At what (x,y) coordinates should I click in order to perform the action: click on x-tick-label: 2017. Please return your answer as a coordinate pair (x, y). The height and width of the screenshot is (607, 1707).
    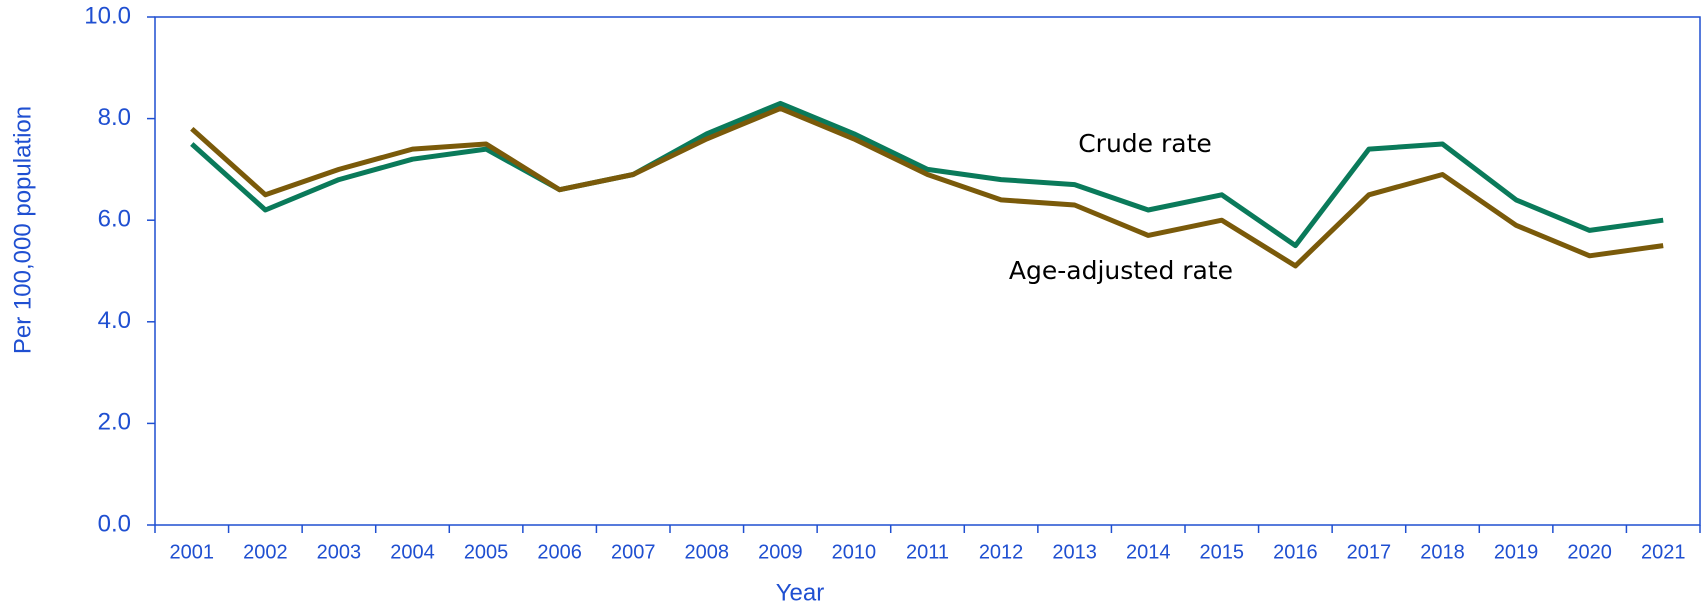
    Looking at the image, I should click on (1369, 552).